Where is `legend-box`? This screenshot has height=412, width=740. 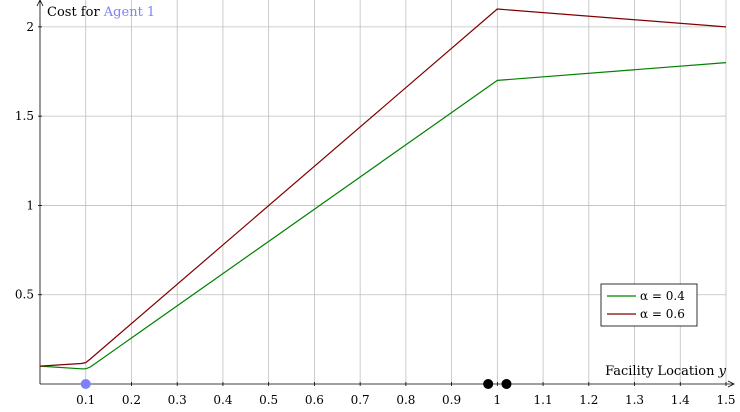 legend-box is located at coordinates (649, 305).